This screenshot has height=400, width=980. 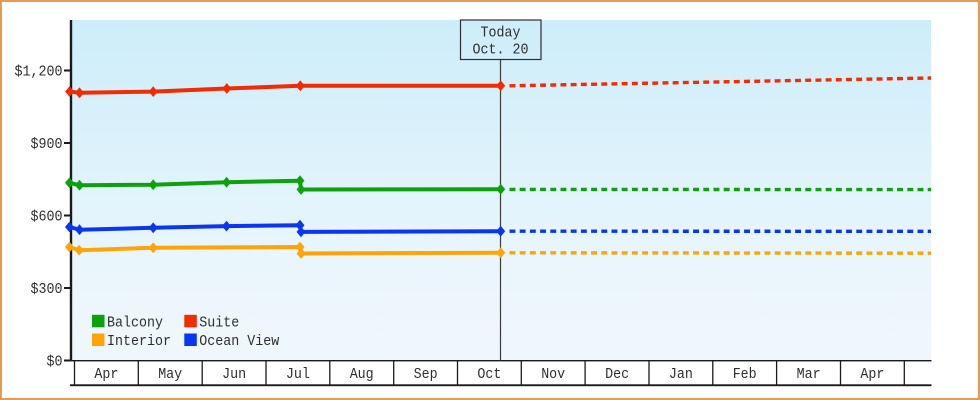 I want to click on svg-text: Nov, so click(x=553, y=375).